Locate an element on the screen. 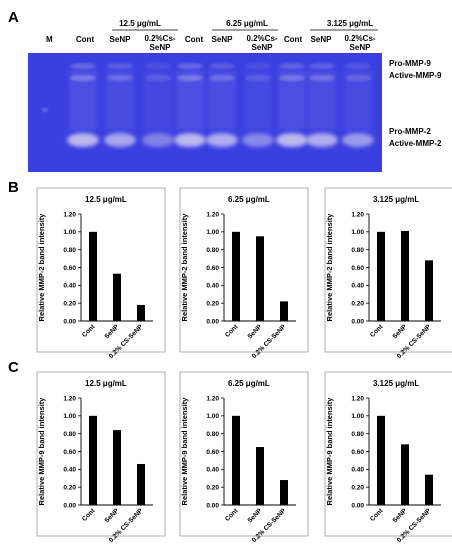 The height and width of the screenshot is (550, 452). marker-lane-label: M is located at coordinates (49, 39).